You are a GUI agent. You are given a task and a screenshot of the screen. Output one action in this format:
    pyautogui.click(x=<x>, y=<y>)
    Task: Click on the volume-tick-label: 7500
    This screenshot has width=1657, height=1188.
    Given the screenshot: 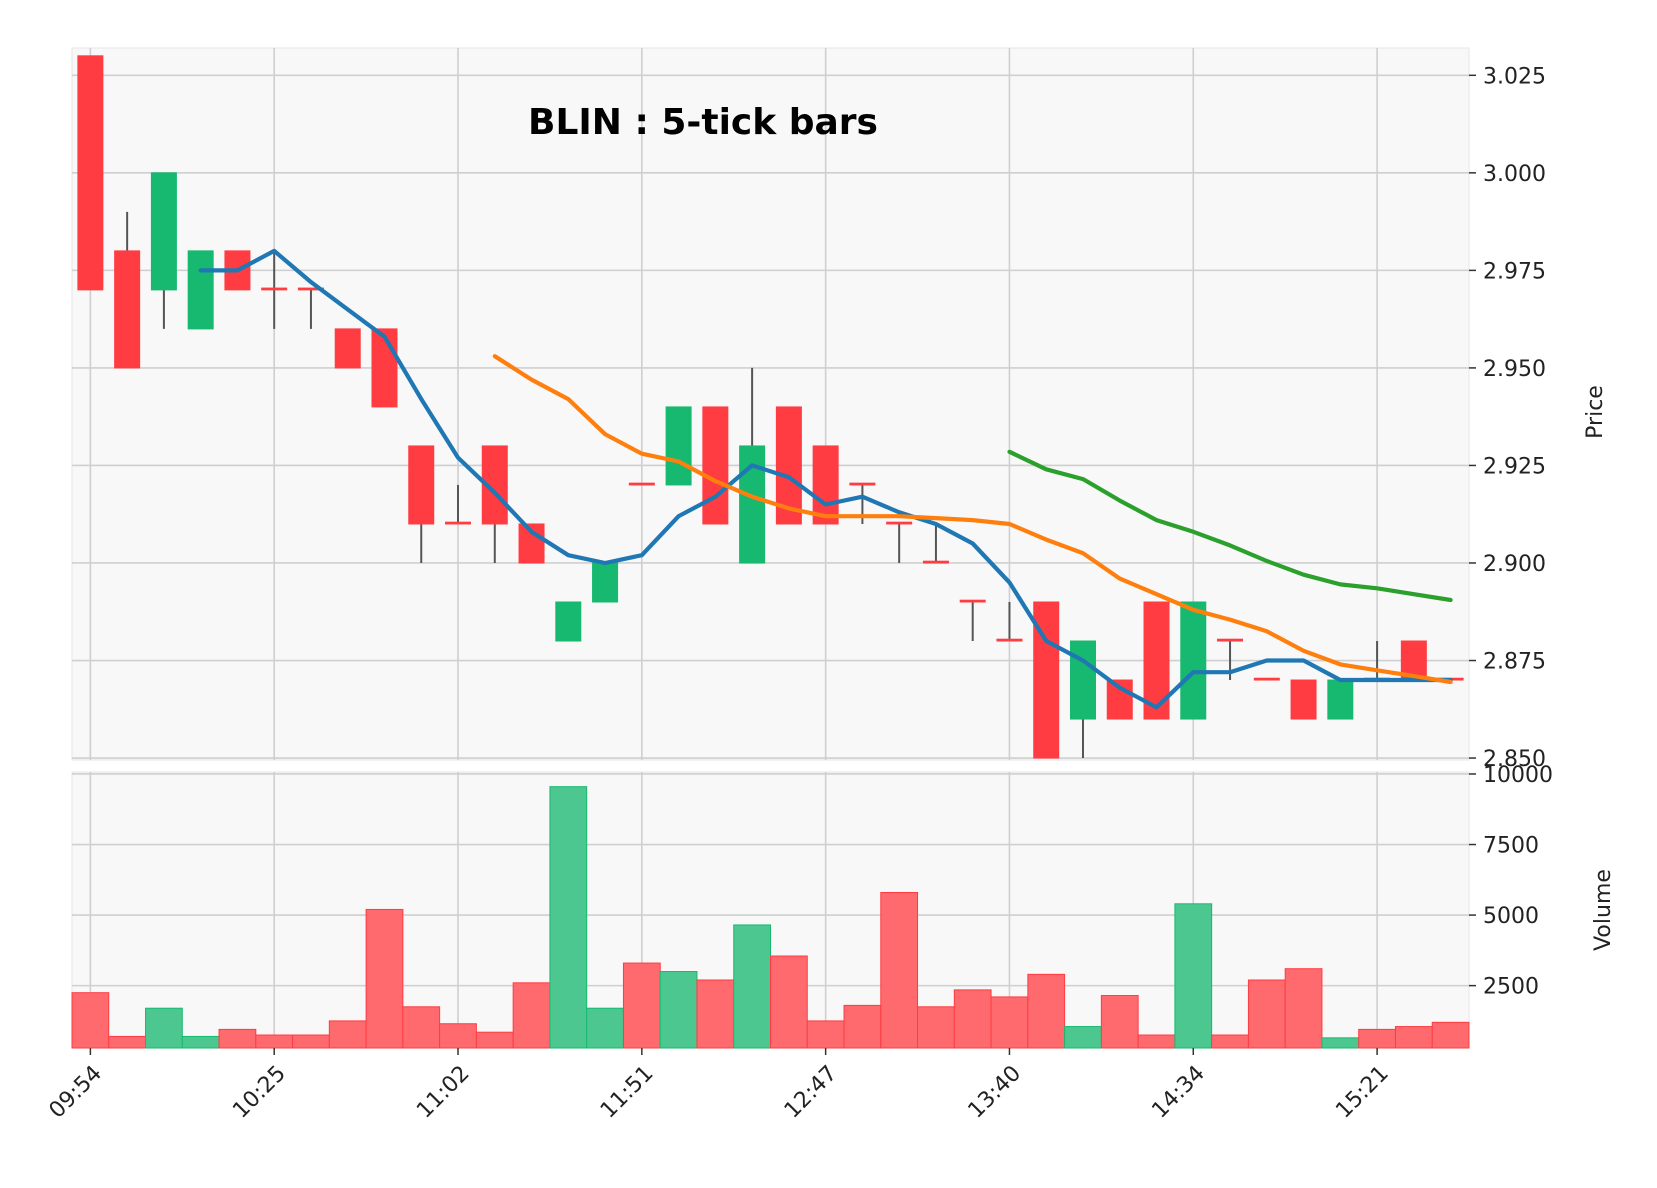 What is the action you would take?
    pyautogui.click(x=1511, y=846)
    